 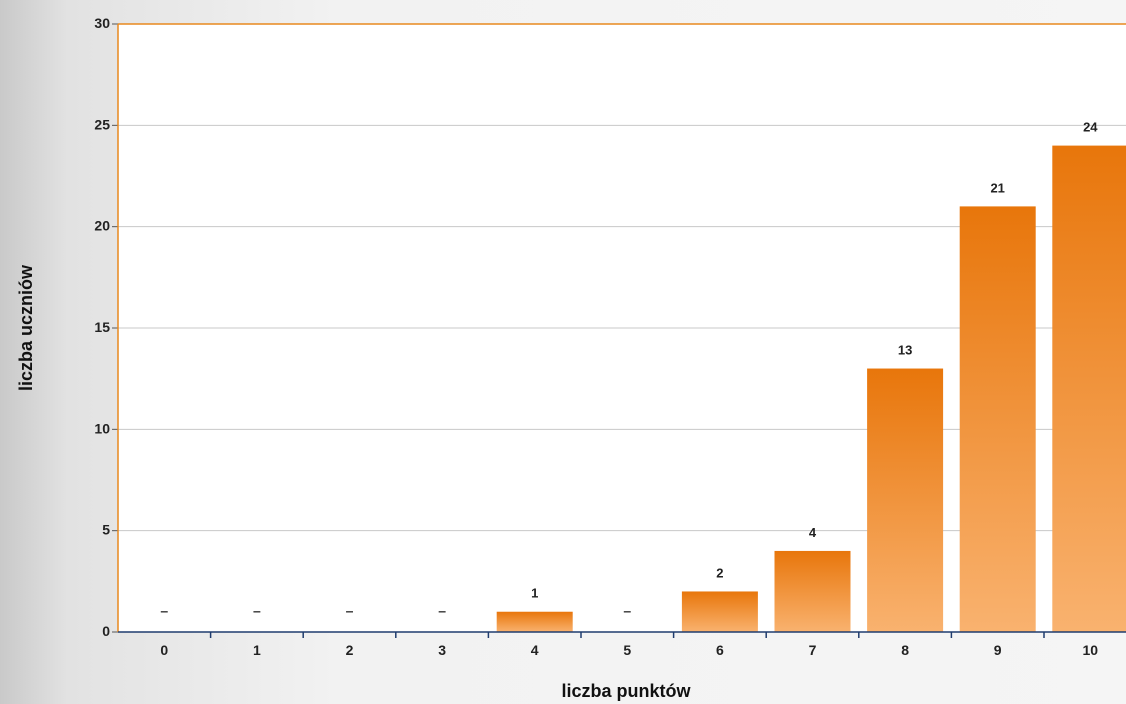 I want to click on x-tick-label-3: 3, so click(x=442, y=650).